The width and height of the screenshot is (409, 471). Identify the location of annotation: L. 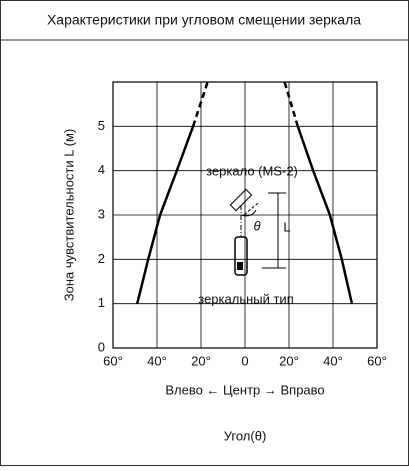
(286, 226).